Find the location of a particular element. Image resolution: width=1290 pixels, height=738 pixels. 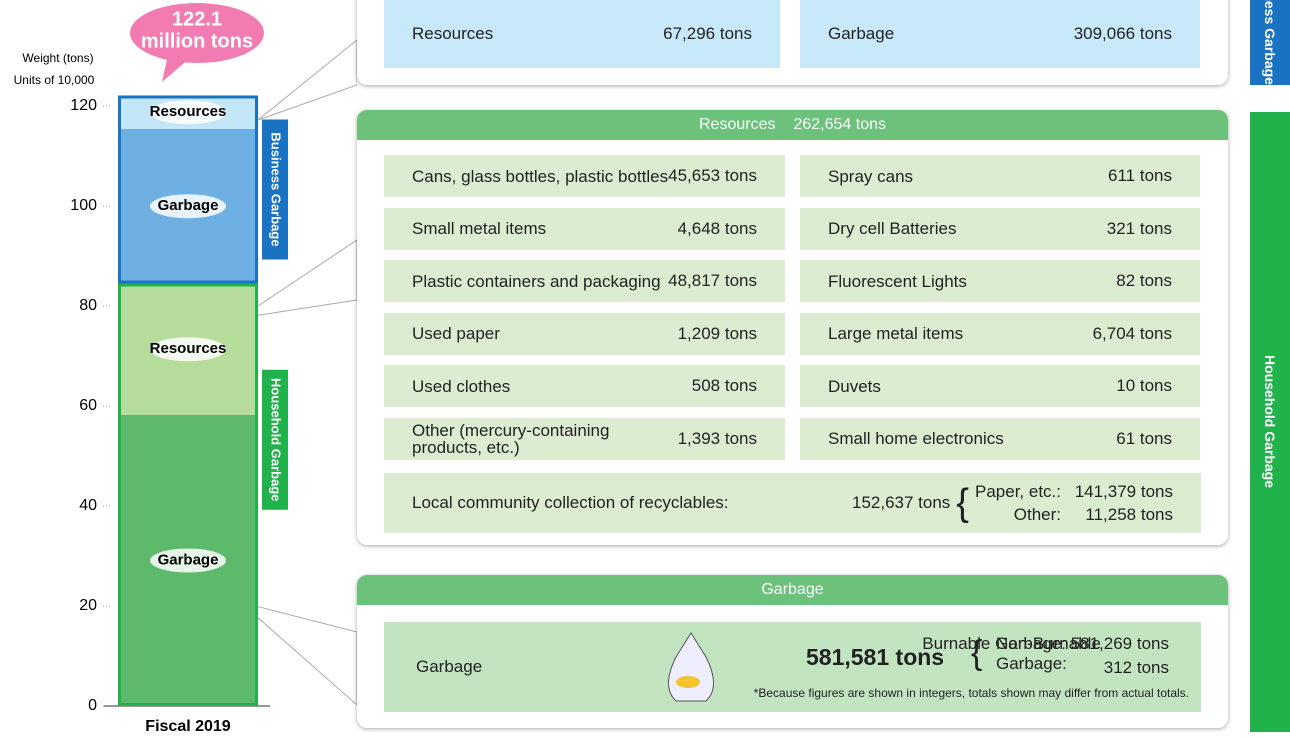

cell-label: Small home electronics is located at coordinates (916, 438).